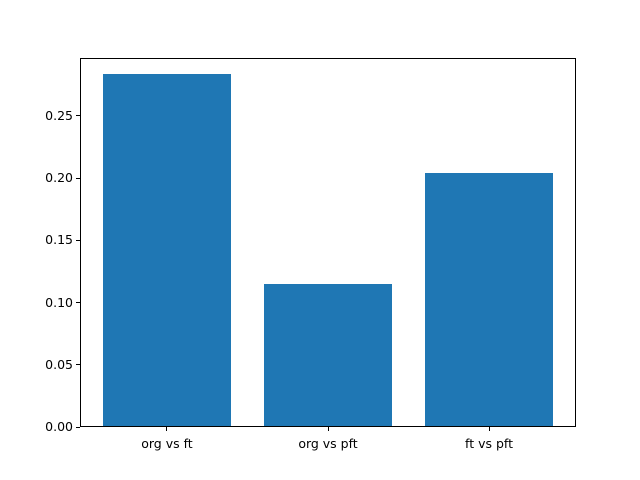 The height and width of the screenshot is (480, 640). Describe the element at coordinates (59, 364) in the screenshot. I see `y-tick-label: 0.05` at that location.